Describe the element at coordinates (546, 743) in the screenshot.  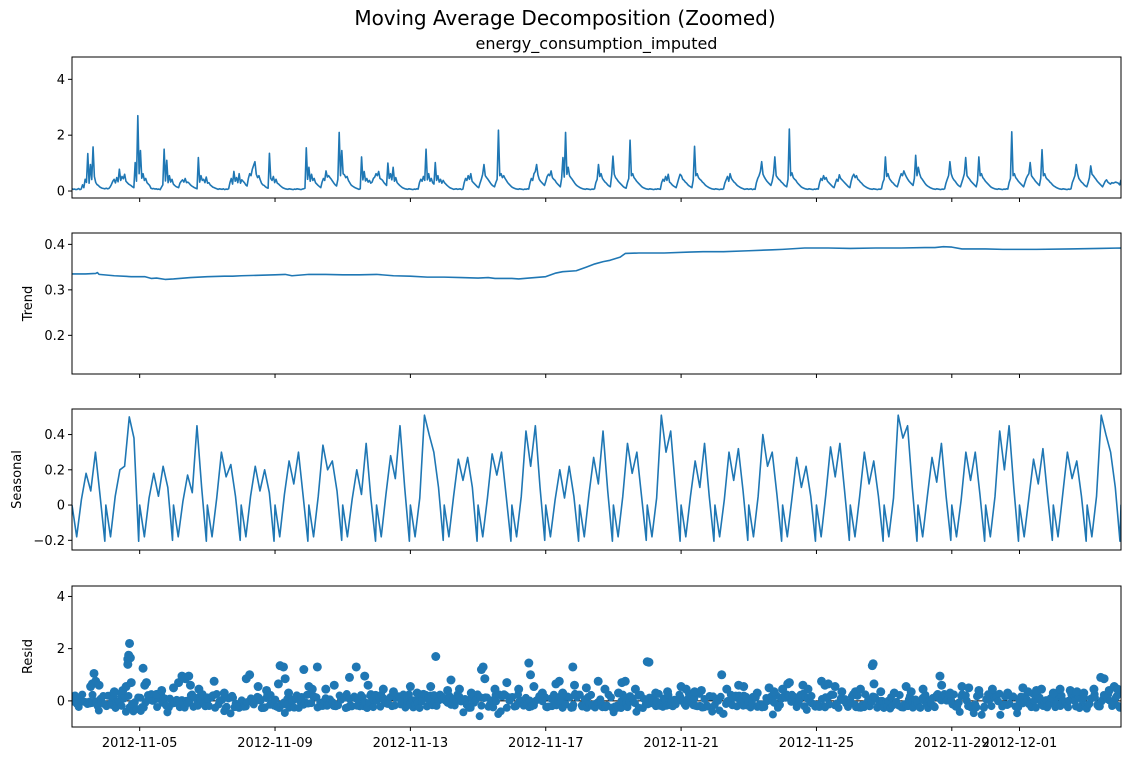
I see `x-tick-label: 2012-11-17` at that location.